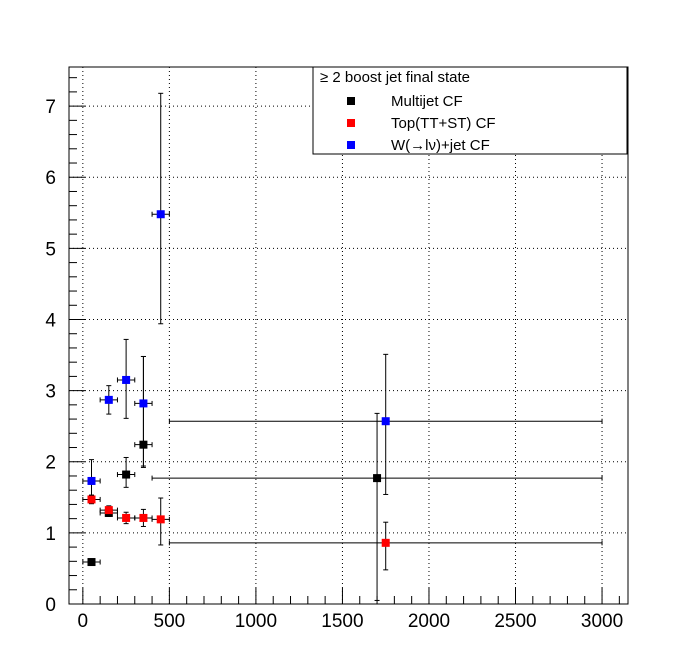  I want to click on legend-label: Multijet CF, so click(427, 101).